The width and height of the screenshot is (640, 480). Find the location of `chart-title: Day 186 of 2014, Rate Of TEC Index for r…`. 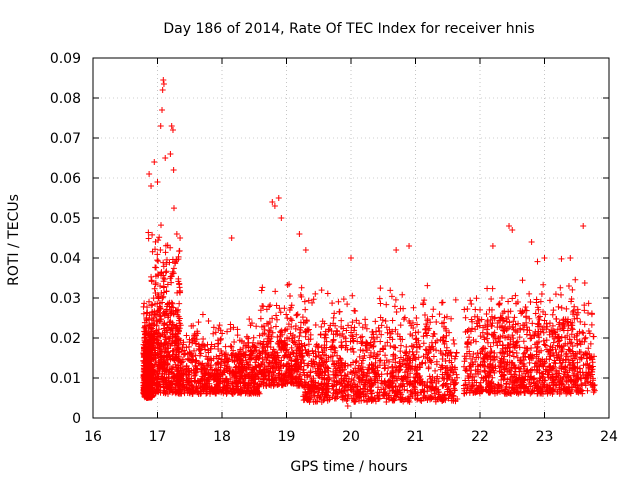

chart-title: Day 186 of 2014, Rate Of TEC Index for r… is located at coordinates (348, 29).